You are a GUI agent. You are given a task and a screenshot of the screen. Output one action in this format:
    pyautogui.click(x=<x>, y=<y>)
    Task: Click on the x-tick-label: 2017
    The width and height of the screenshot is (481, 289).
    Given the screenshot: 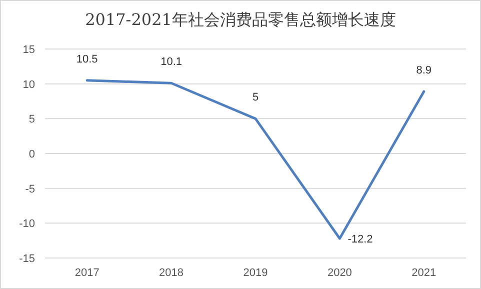 What is the action you would take?
    pyautogui.click(x=87, y=273)
    